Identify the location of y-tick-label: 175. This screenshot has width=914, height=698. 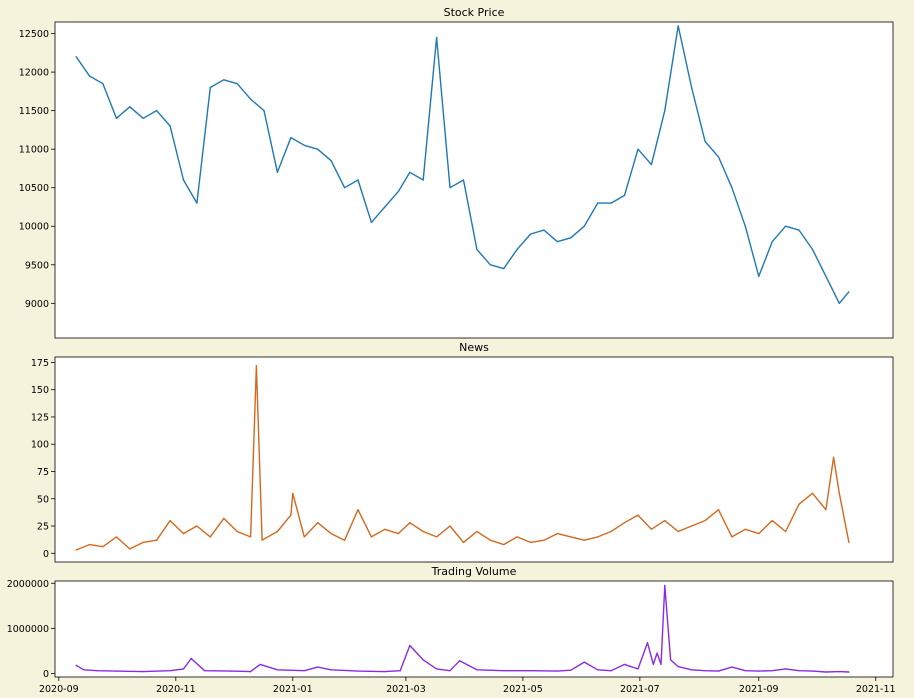
(40, 363).